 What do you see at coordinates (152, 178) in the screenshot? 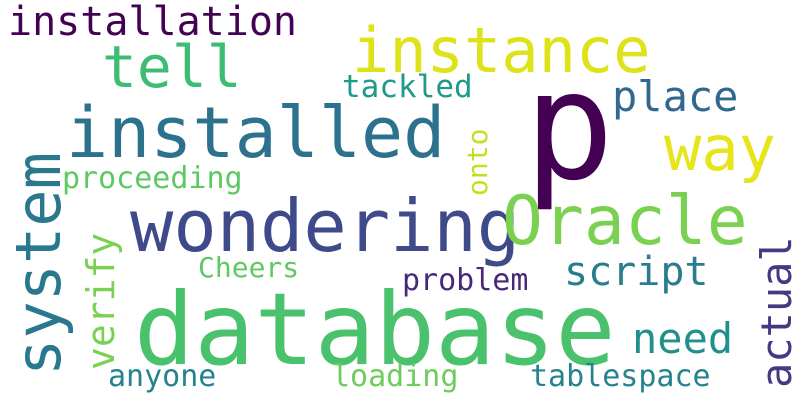
I see `word-proceeding: proceeding` at bounding box center [152, 178].